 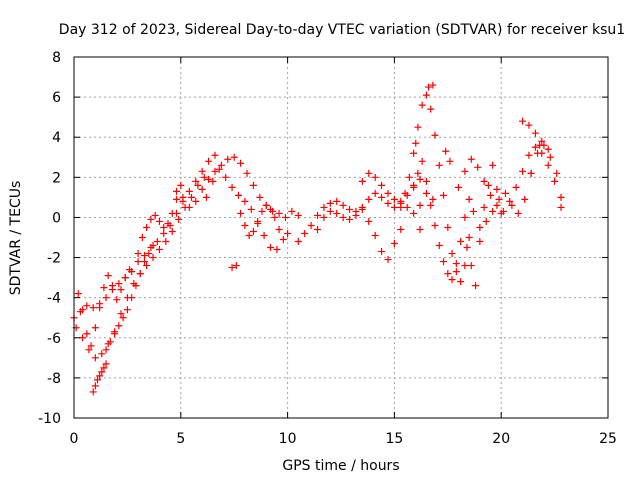 I want to click on y-tick-label: -6, so click(x=54, y=339).